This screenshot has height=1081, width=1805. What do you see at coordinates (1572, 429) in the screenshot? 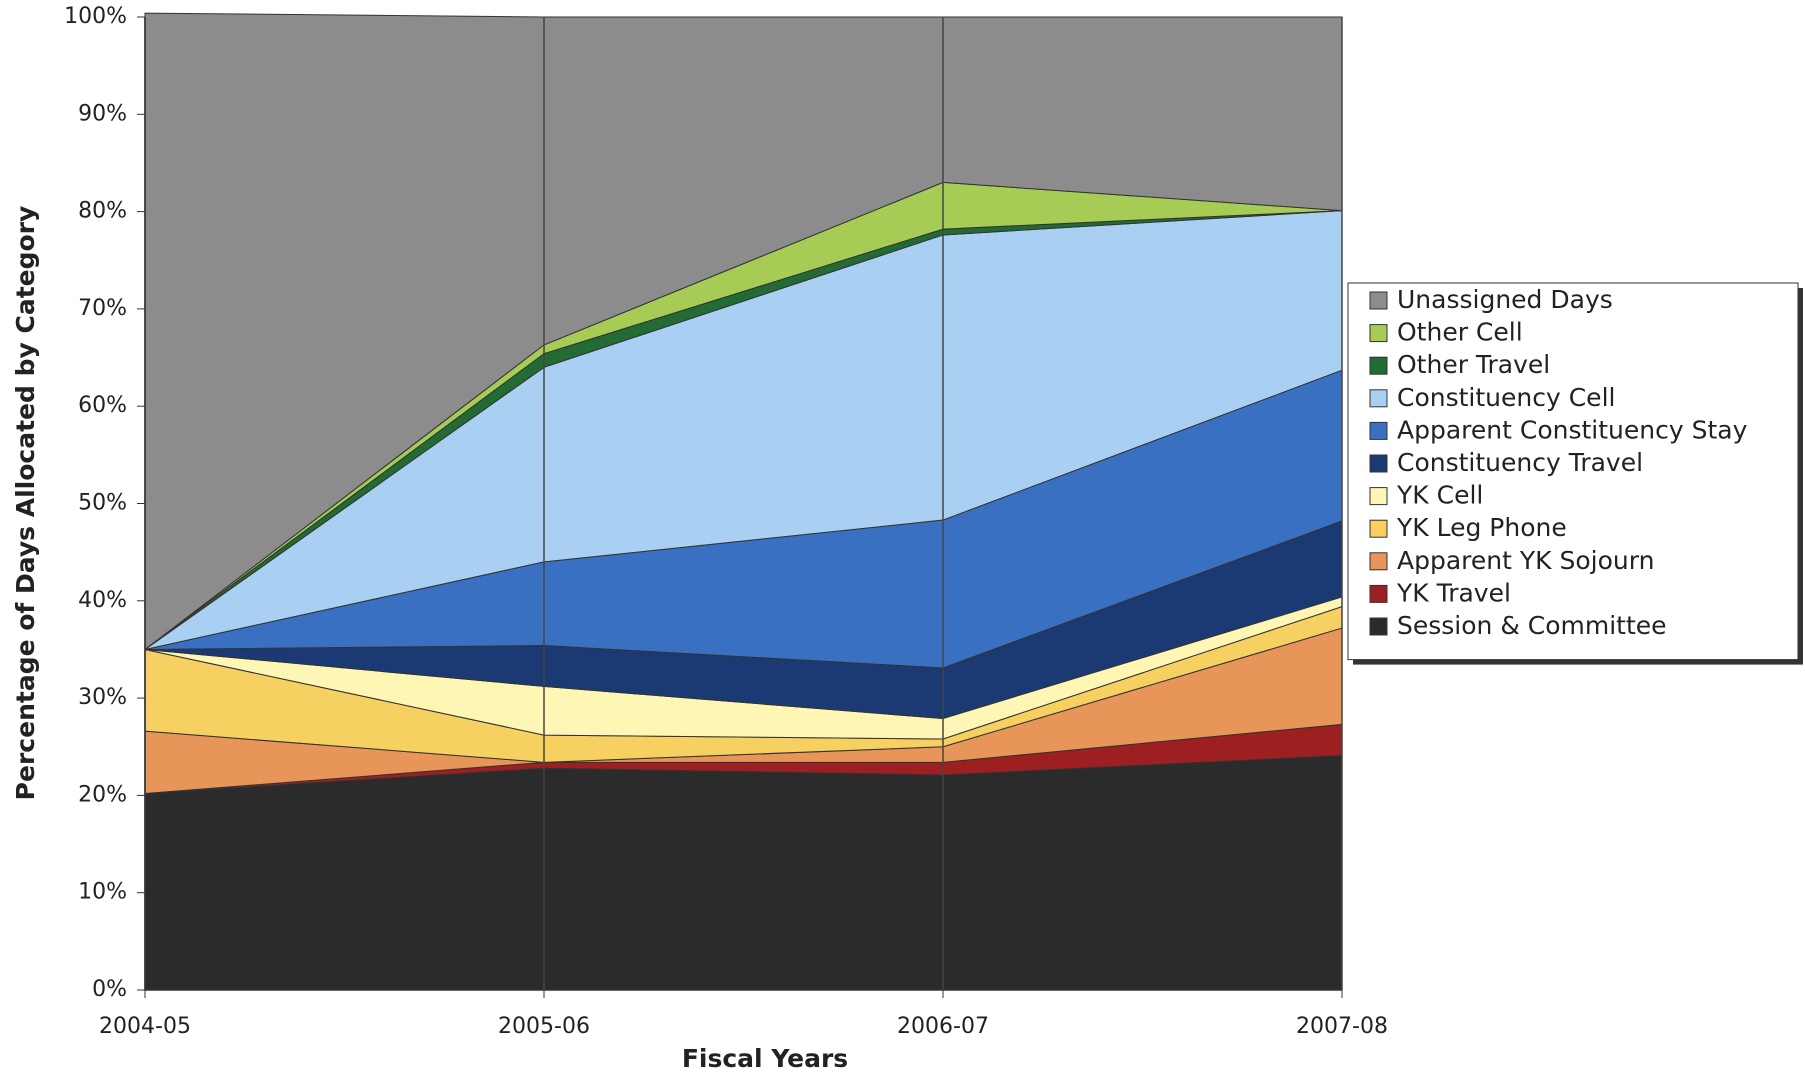
I see `legend-label: Apparent Constituency Stay` at bounding box center [1572, 429].